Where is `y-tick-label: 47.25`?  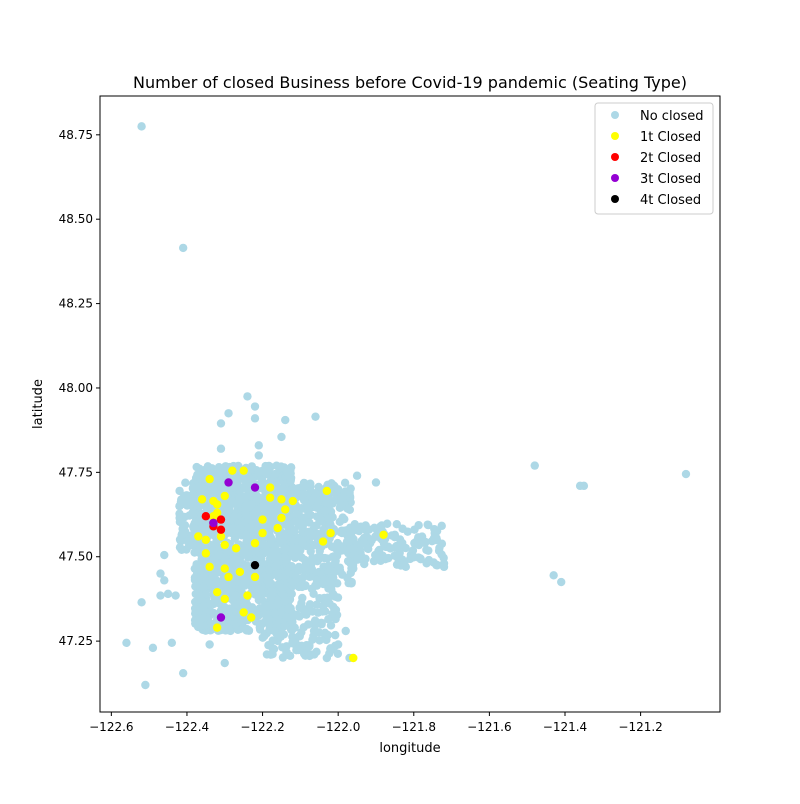 y-tick-label: 47.25 is located at coordinates (76, 641).